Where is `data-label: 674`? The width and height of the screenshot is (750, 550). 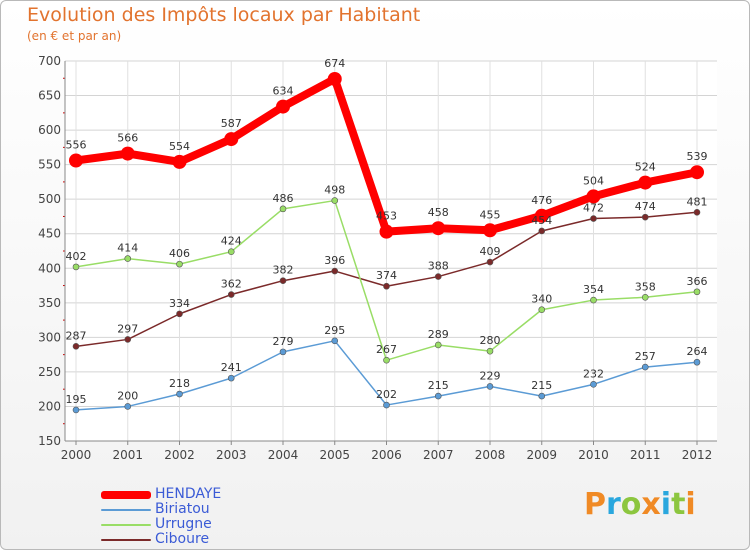
data-label: 674 is located at coordinates (334, 63).